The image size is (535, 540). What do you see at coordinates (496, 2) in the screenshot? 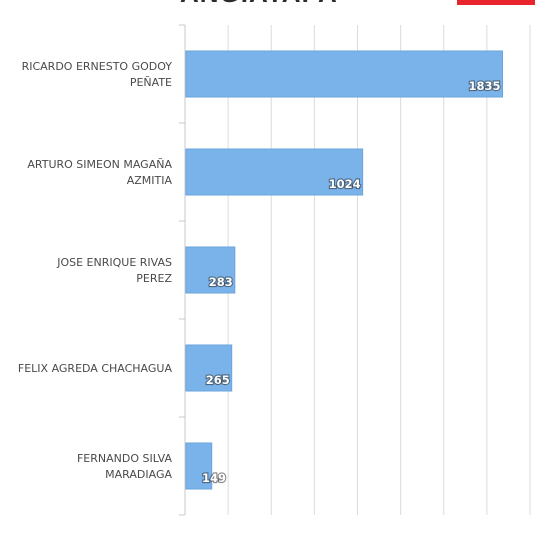
I see `logo-block` at bounding box center [496, 2].